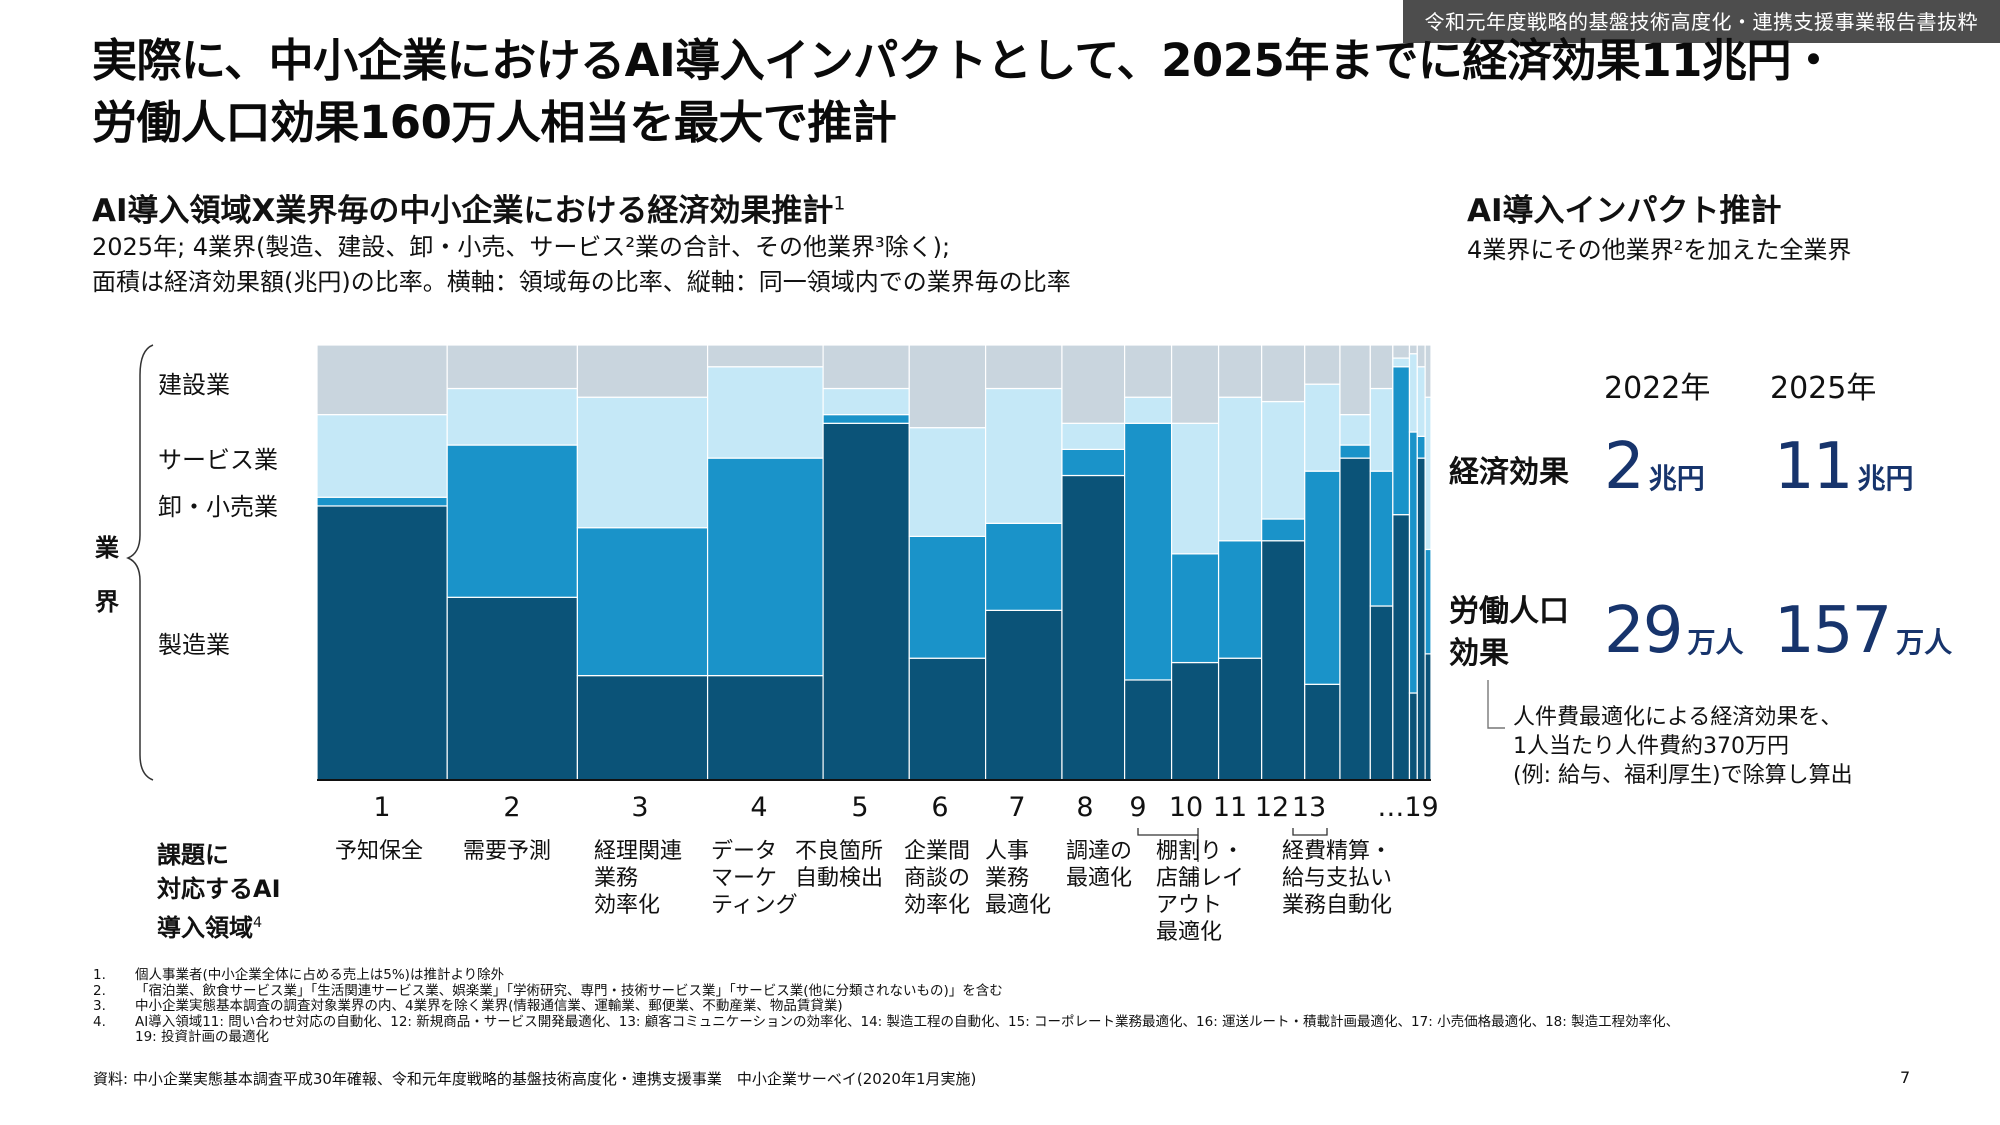 The image size is (2000, 1125). Describe the element at coordinates (507, 851) in the screenshot. I see `area-label-2: 需要予測` at that location.